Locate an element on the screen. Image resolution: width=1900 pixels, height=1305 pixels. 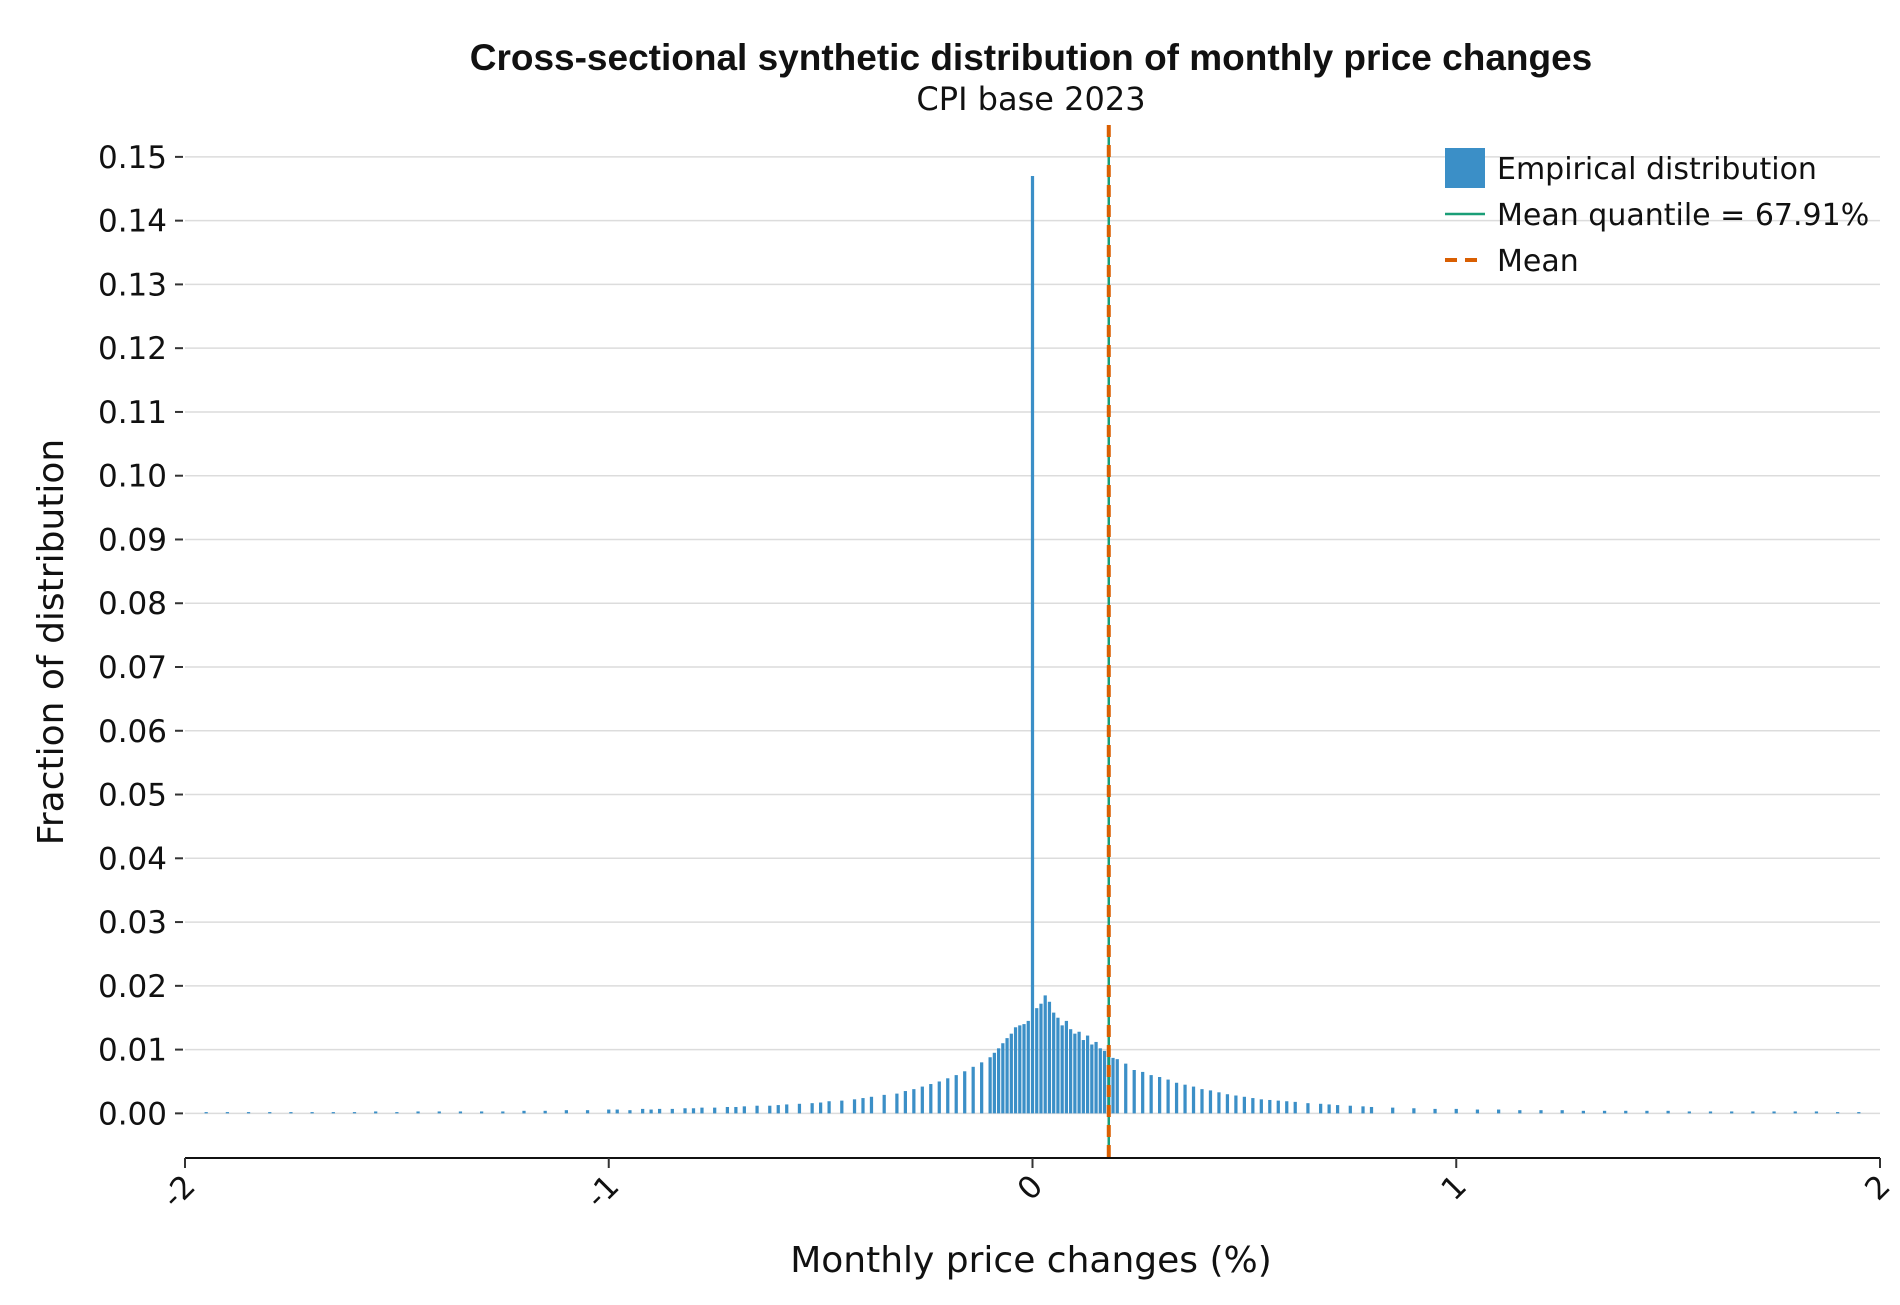
x-tick-label: -1 is located at coordinates (602, 1191).